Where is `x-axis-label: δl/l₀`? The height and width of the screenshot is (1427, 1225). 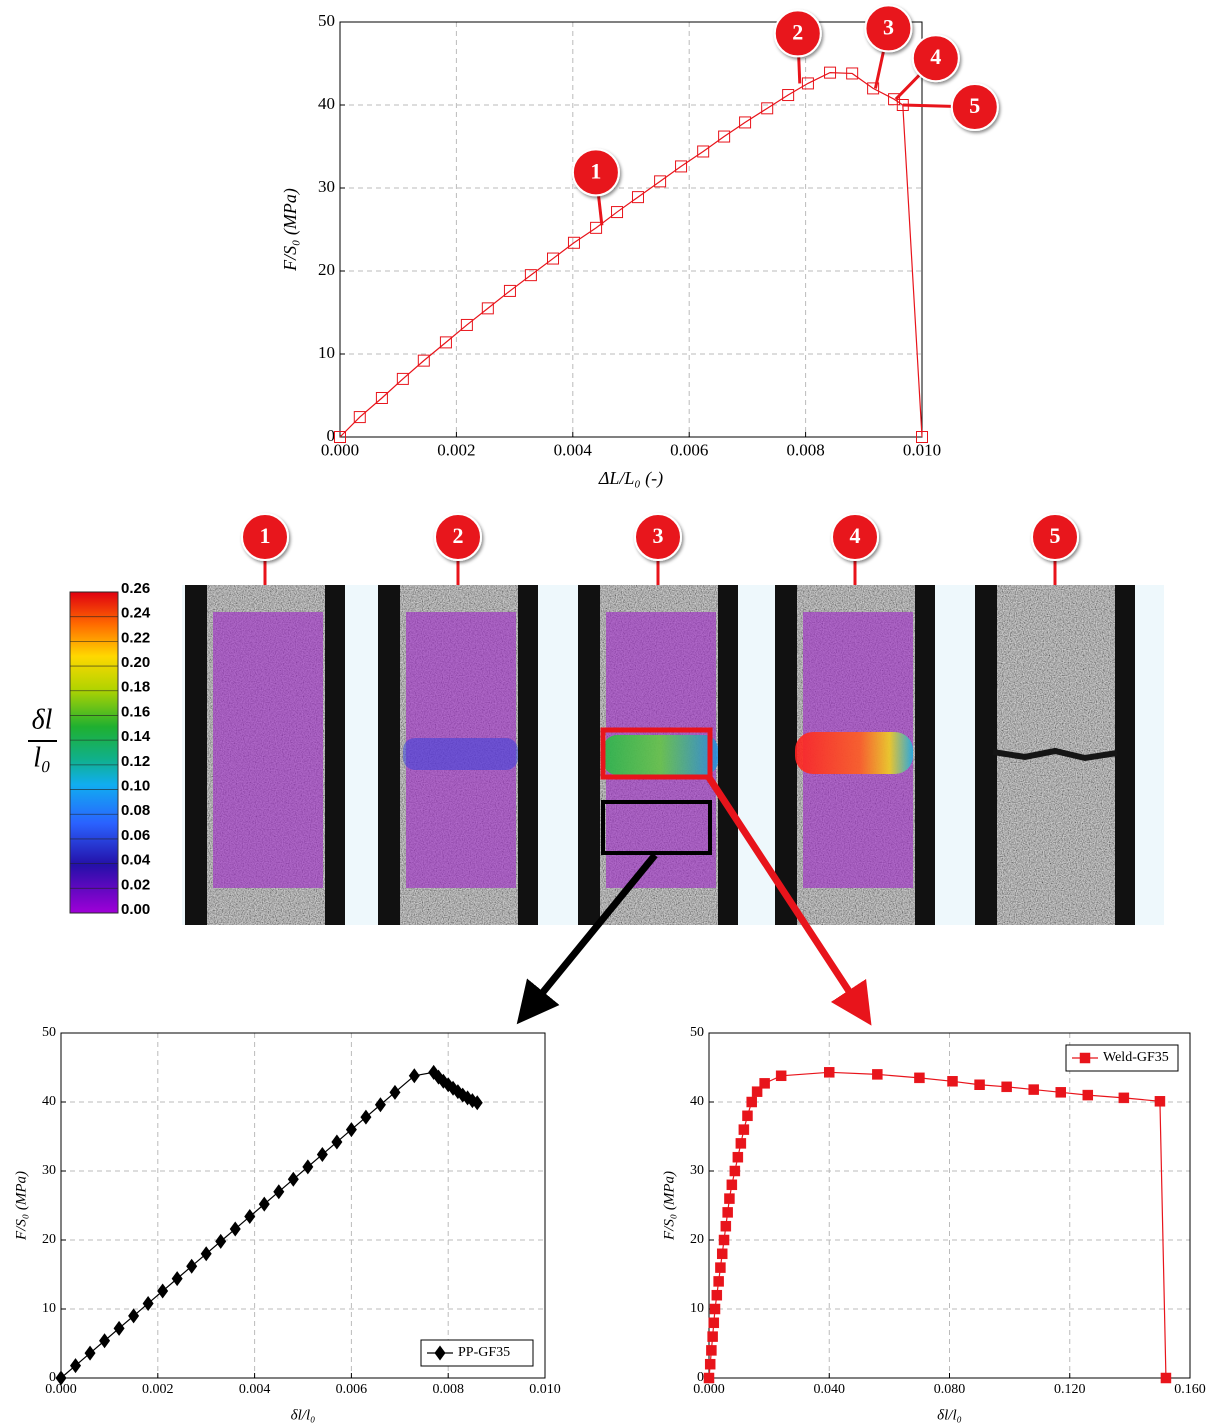 x-axis-label: δl/l₀ is located at coordinates (949, 1415).